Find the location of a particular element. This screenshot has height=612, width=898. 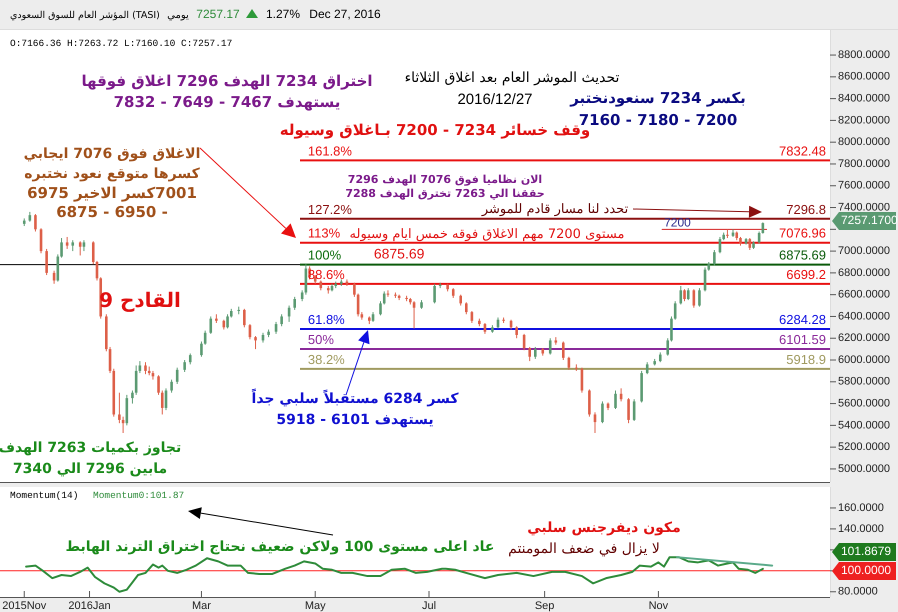

y-tick-label: 8600.0000 is located at coordinates (864, 76).